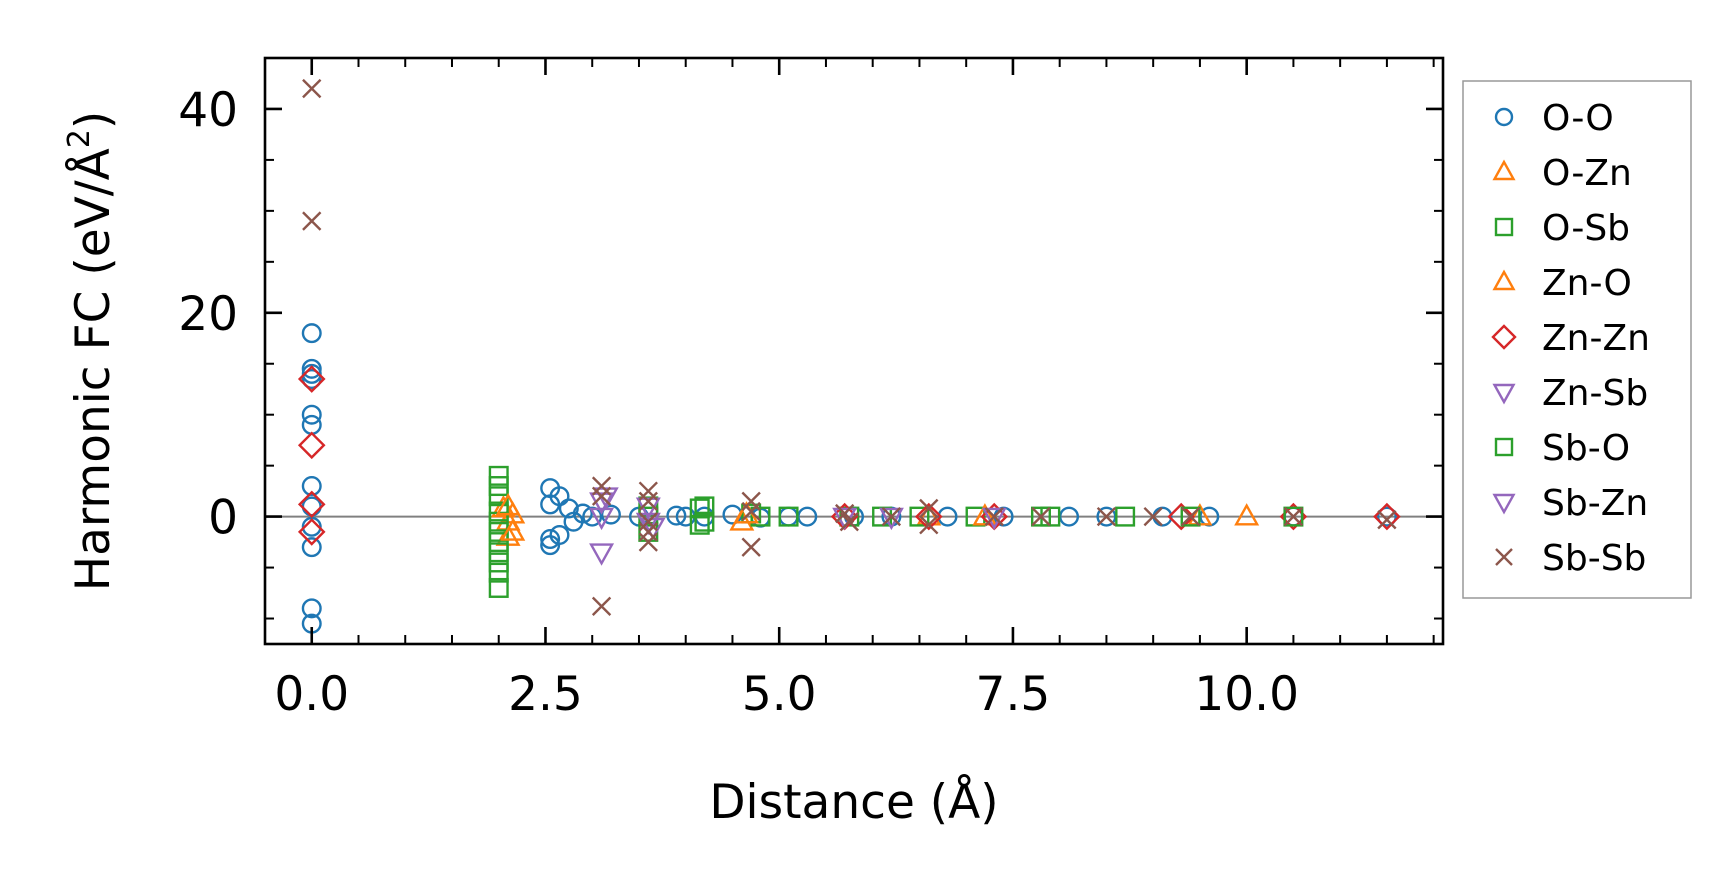 This screenshot has width=1722, height=883. What do you see at coordinates (93, 369) in the screenshot?
I see `y-axis-label-main: Harmonic FC (eV/Å` at bounding box center [93, 369].